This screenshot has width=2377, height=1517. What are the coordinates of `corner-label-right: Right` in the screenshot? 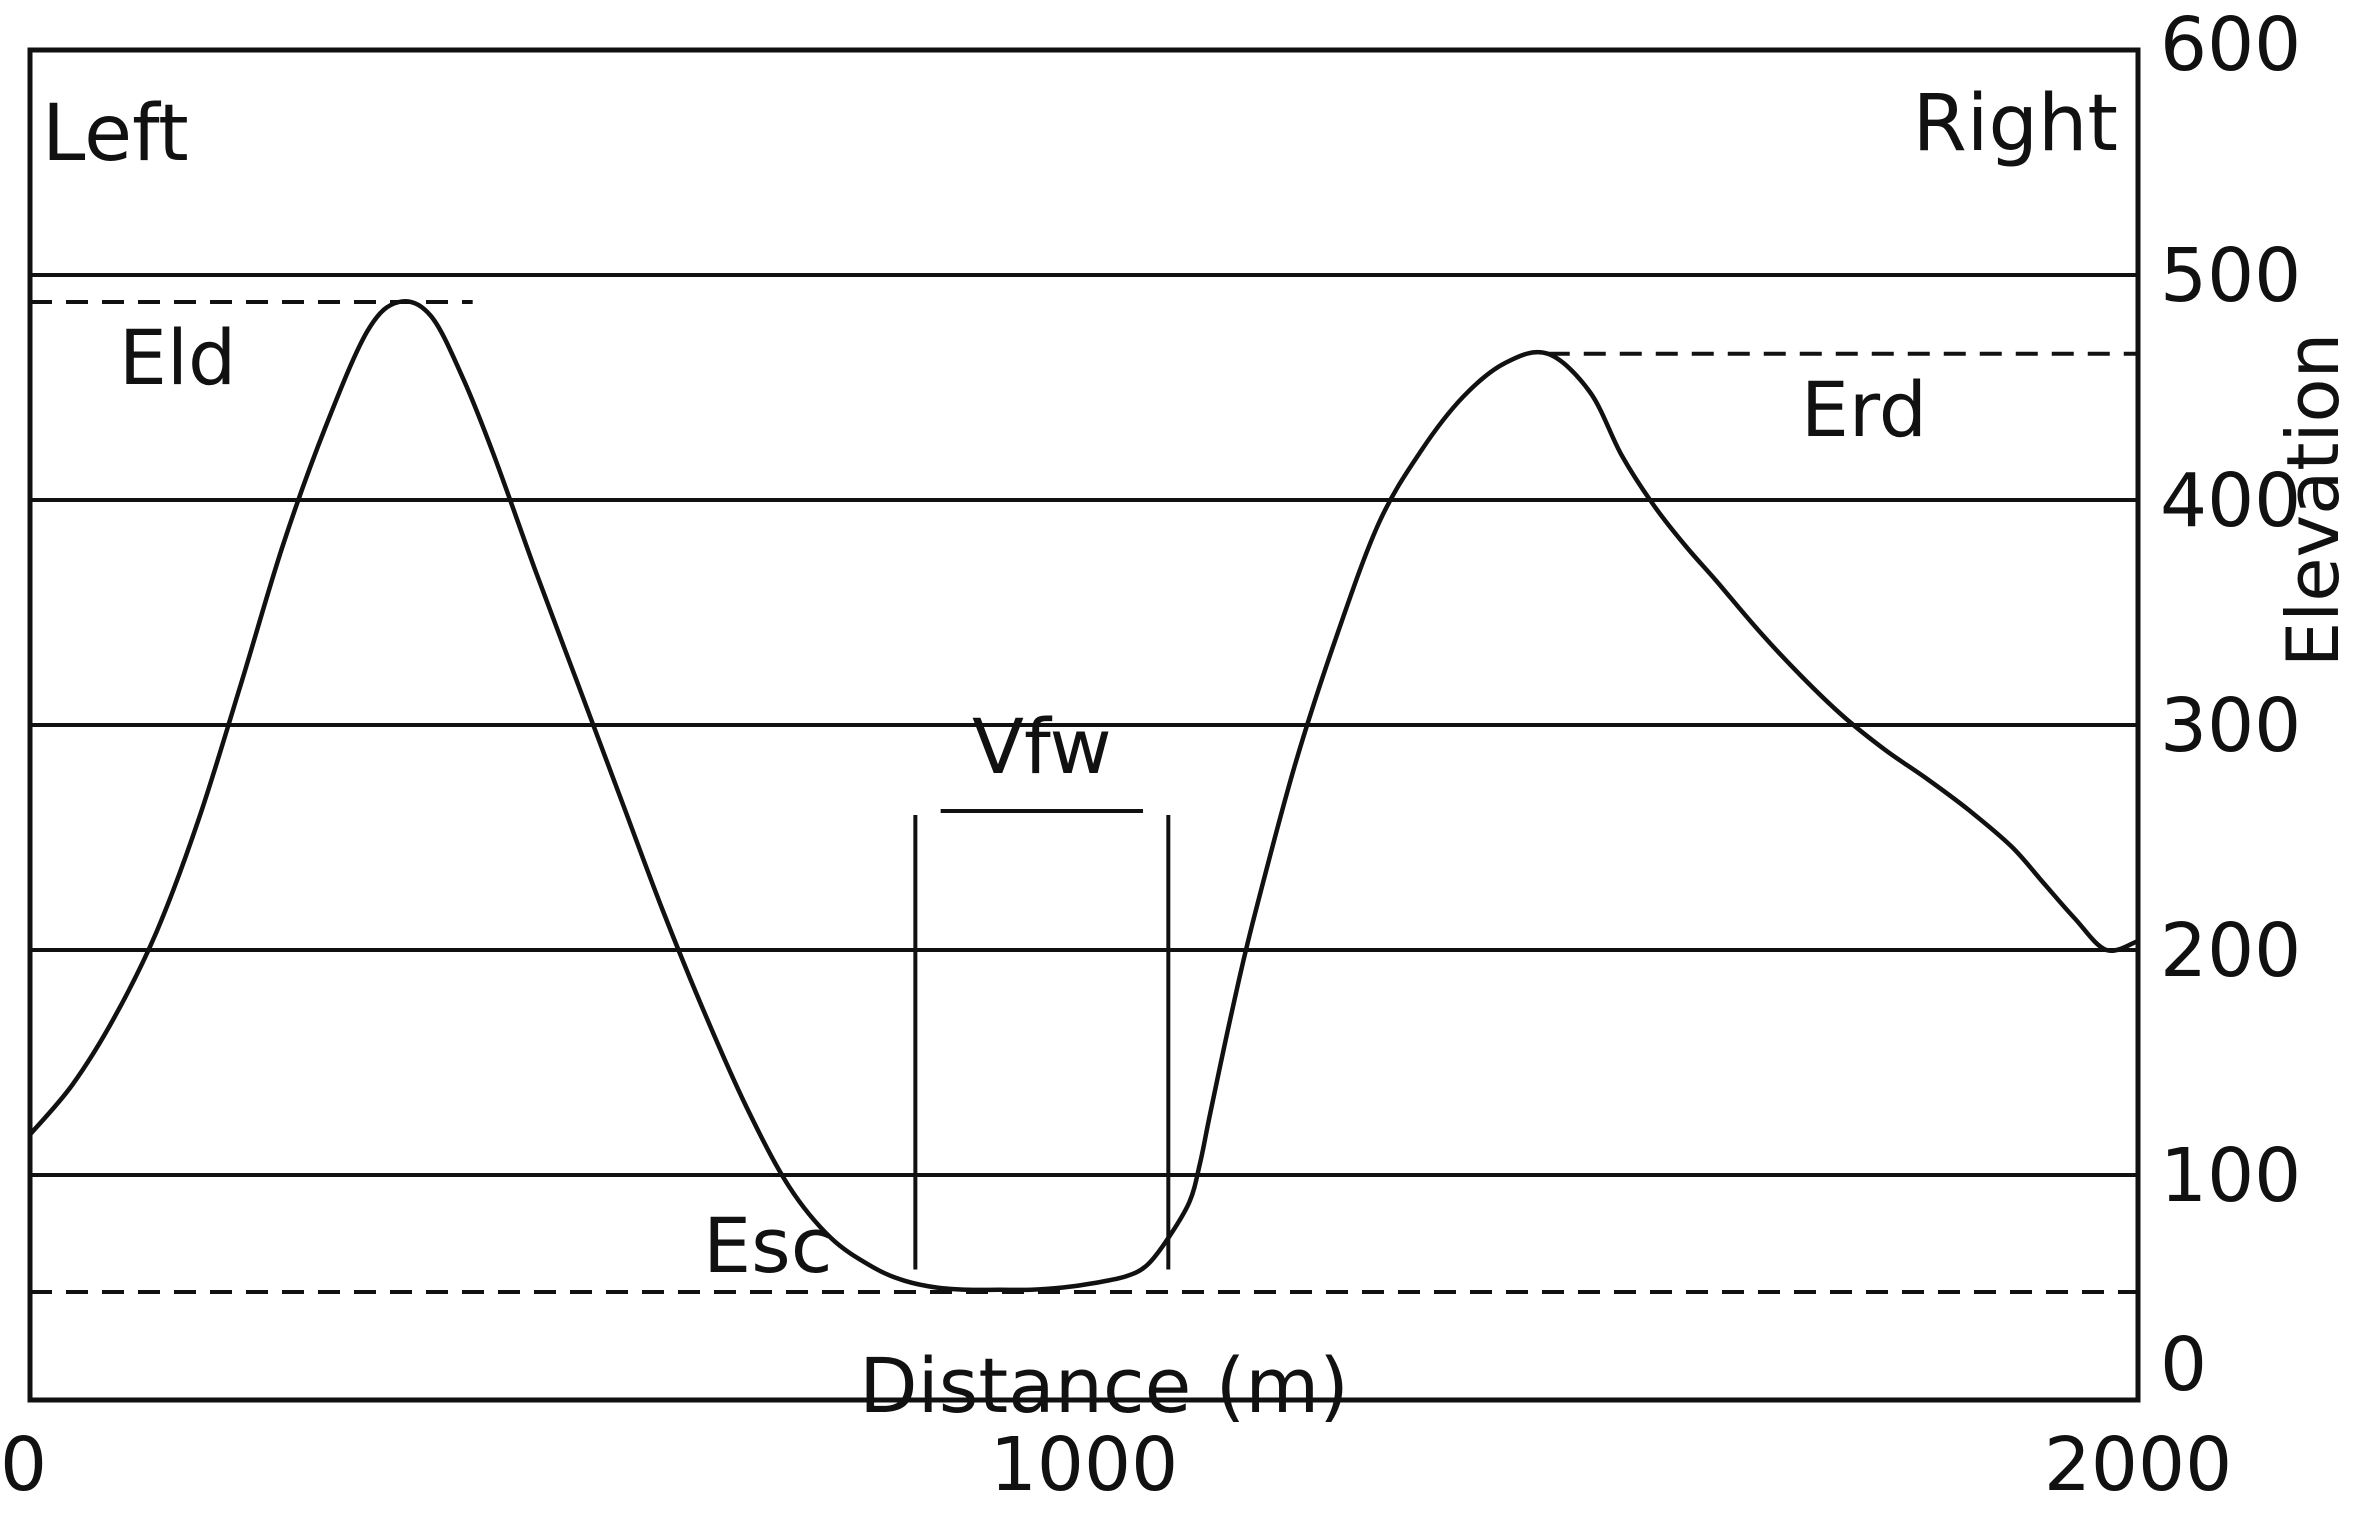 It's located at (2015, 124).